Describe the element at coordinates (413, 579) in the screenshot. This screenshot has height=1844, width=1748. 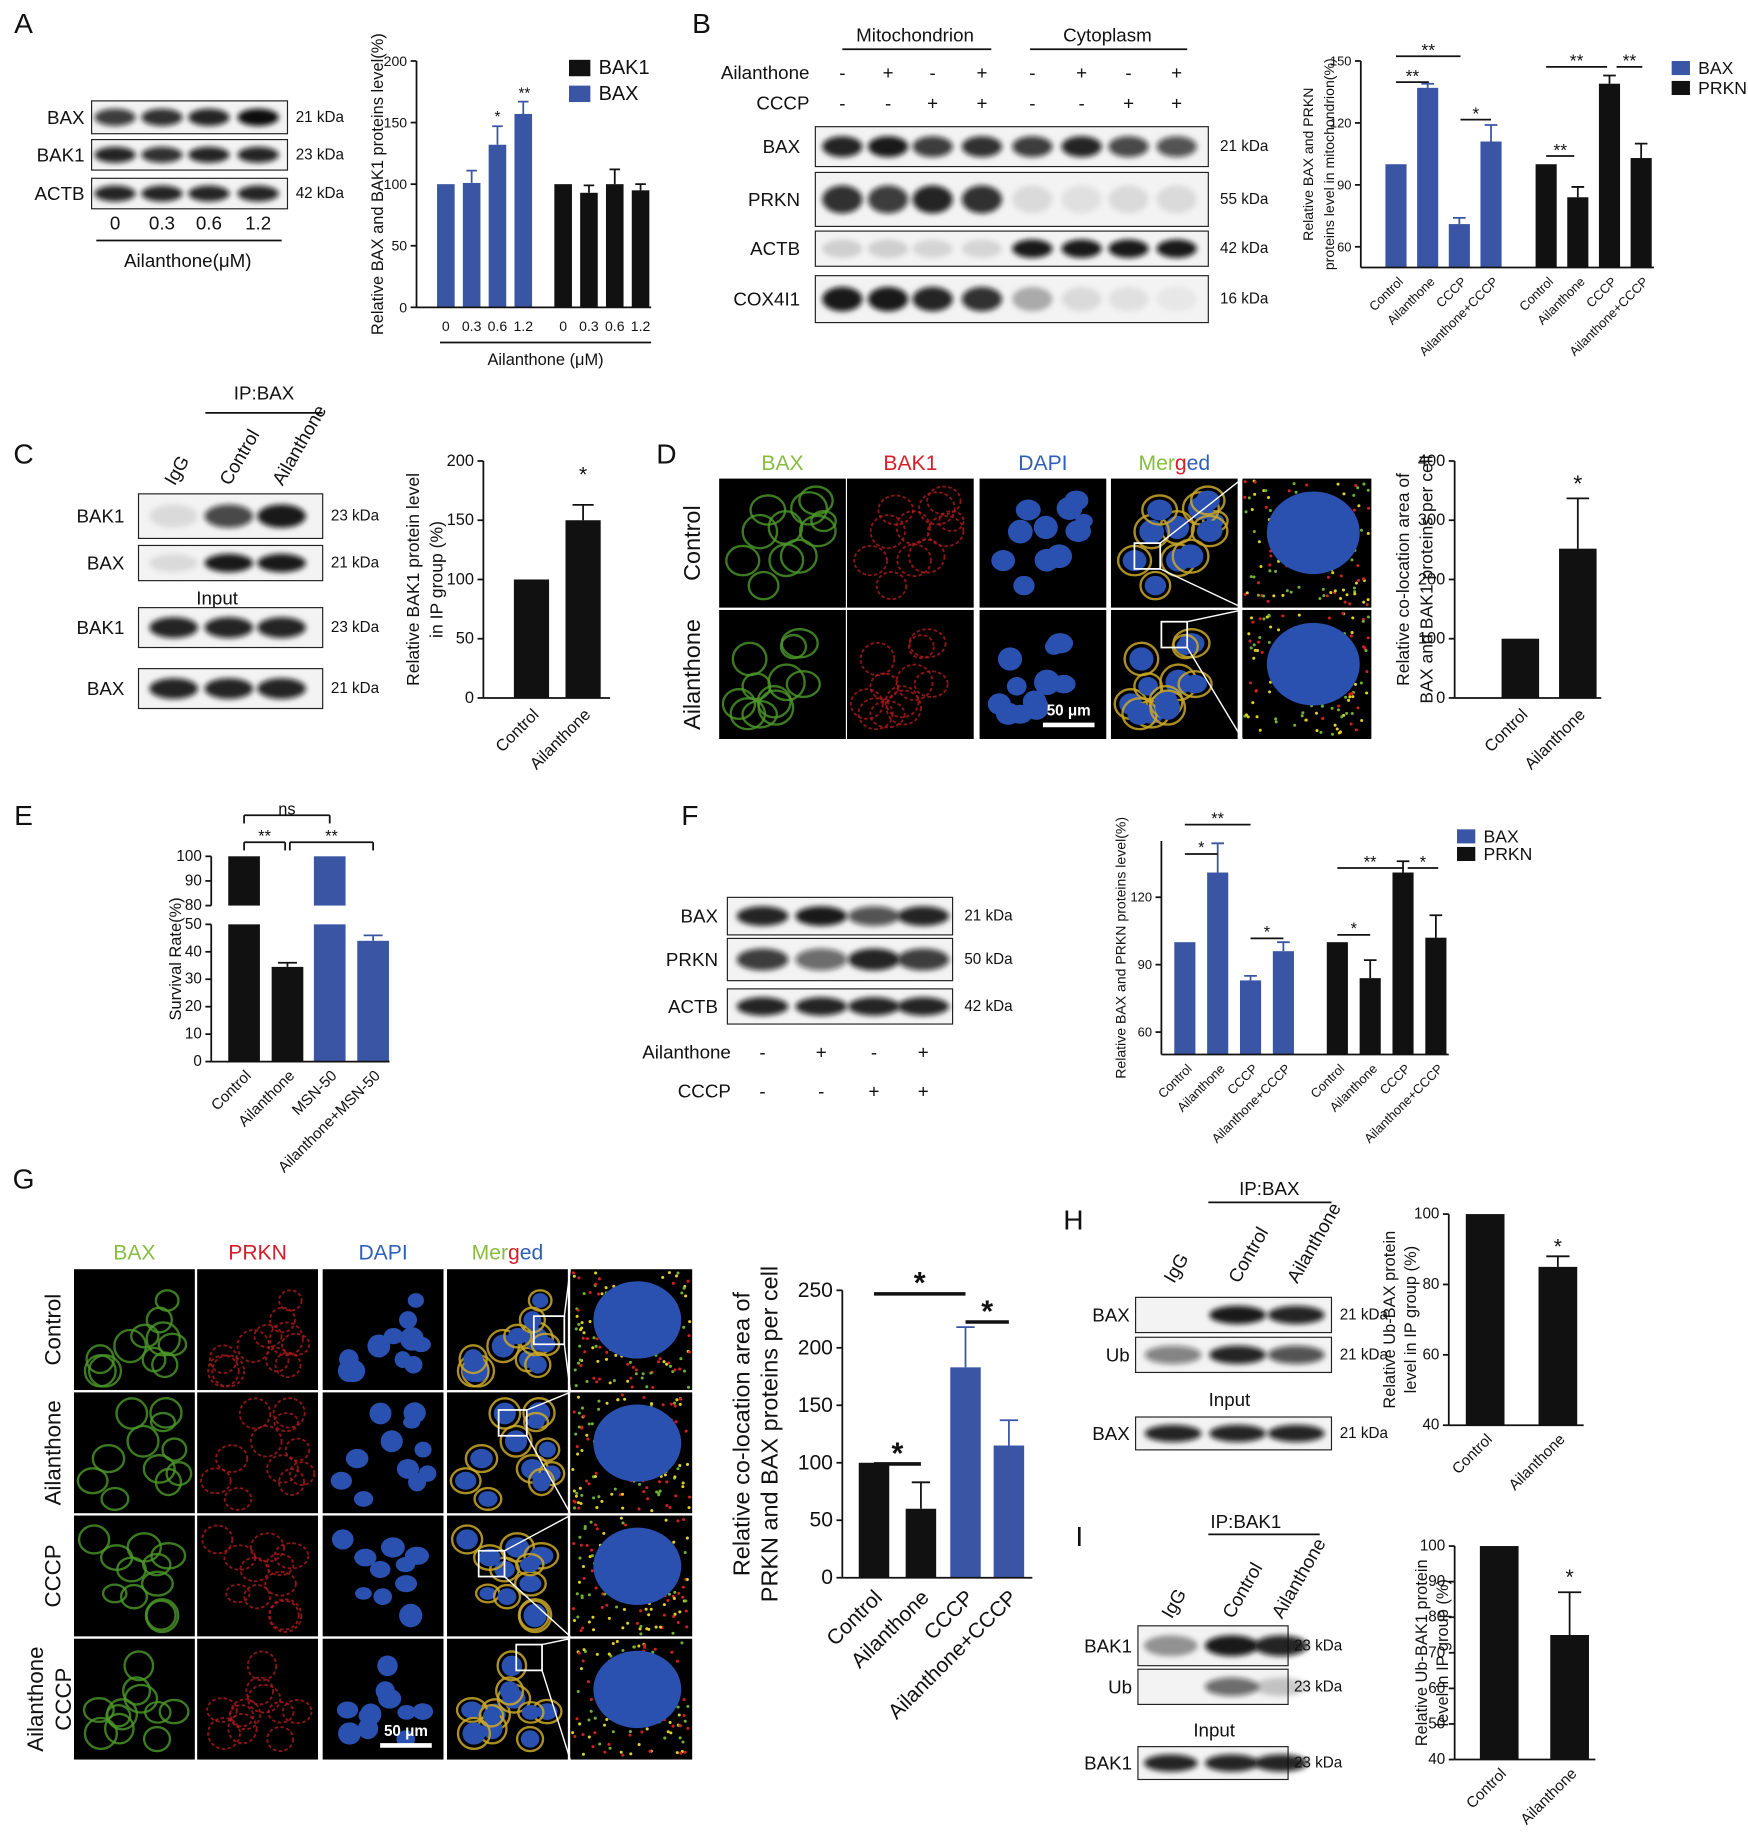
I see `y-axis-label: Relative BAK1 protein level` at that location.